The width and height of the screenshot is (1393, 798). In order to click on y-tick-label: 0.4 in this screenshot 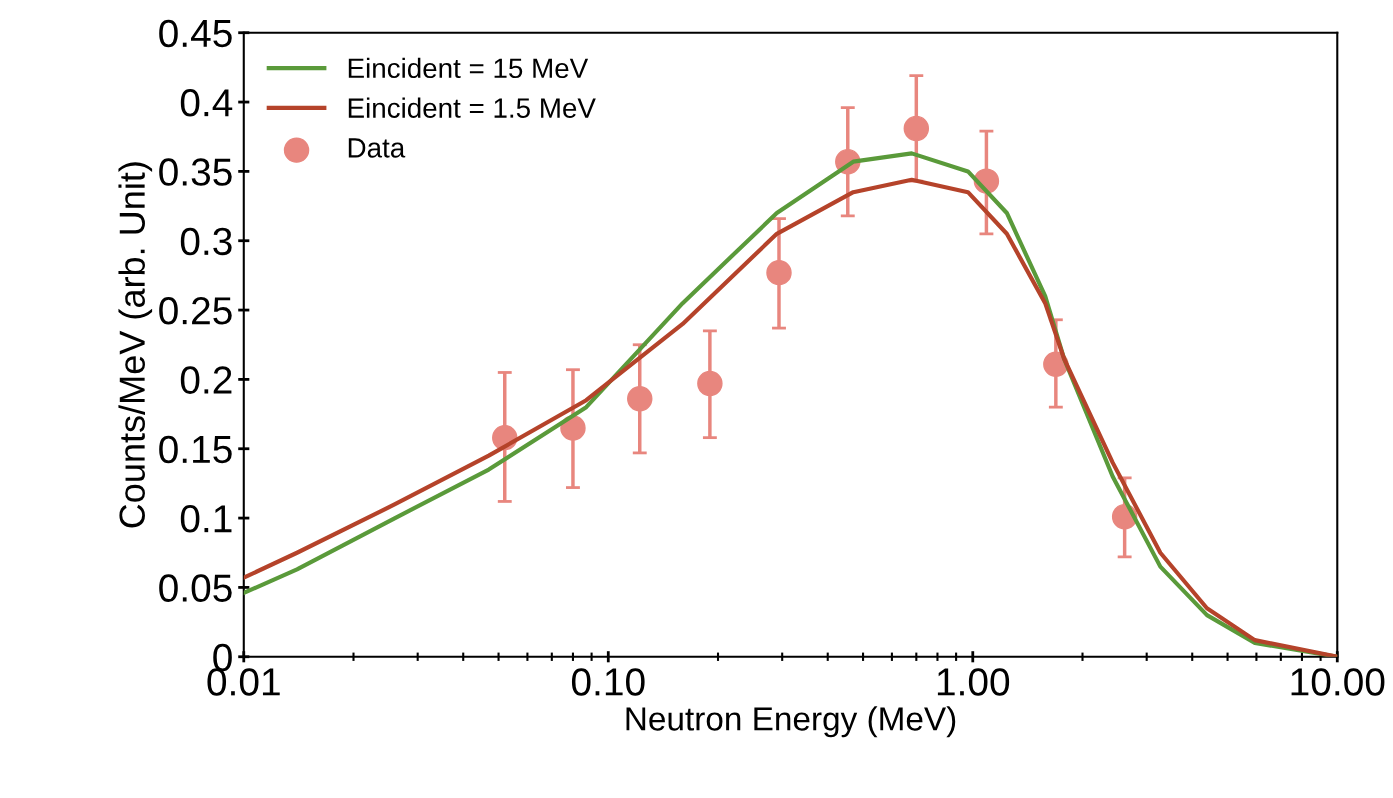, I will do `click(206, 102)`.